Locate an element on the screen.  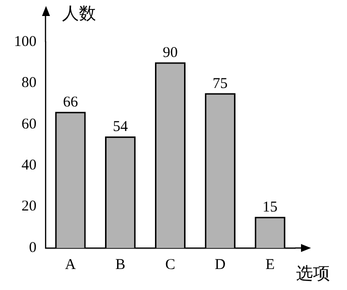
data-label: 15 is located at coordinates (270, 208).